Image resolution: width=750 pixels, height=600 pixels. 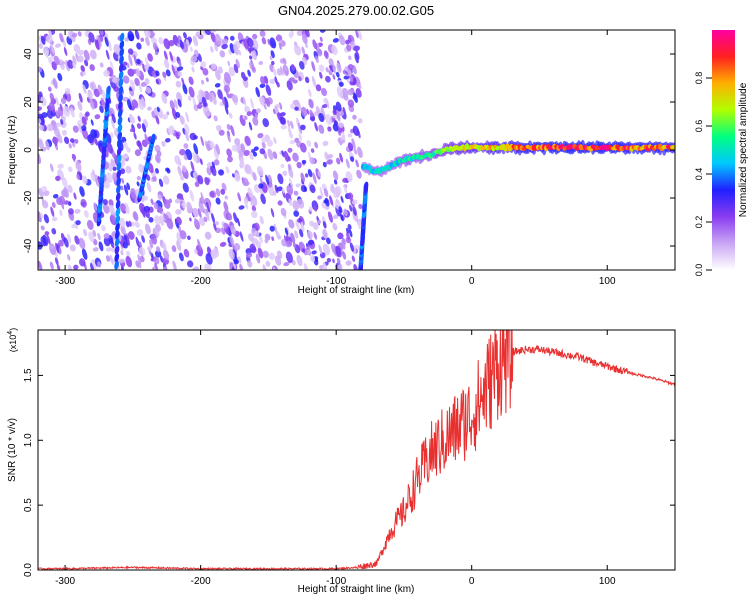 I want to click on spectrogram-x-tick-label: -100, so click(x=336, y=281).